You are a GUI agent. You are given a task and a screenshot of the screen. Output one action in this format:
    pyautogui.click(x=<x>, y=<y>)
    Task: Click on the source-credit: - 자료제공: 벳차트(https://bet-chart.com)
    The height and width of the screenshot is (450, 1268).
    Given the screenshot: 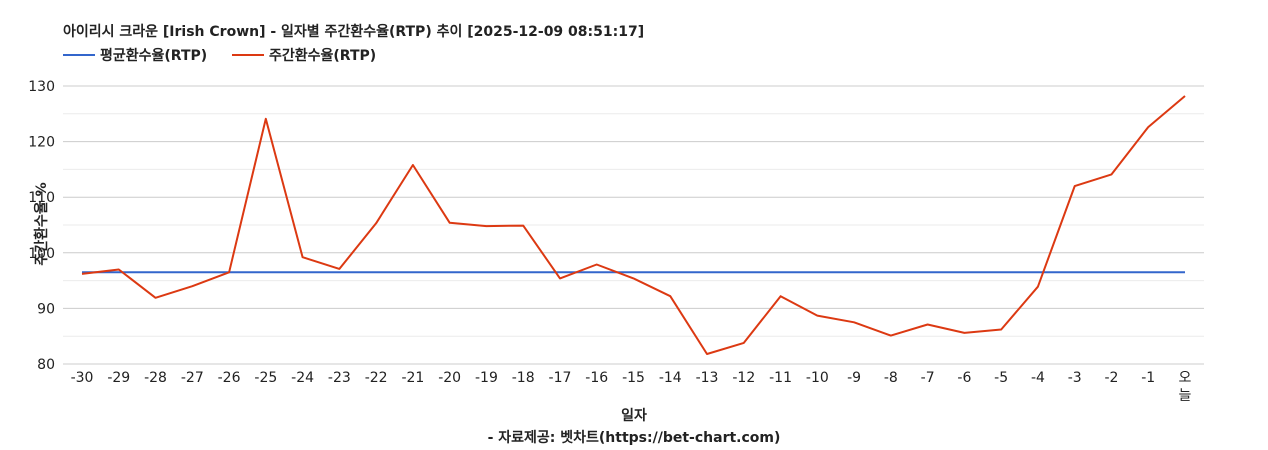 What is the action you would take?
    pyautogui.click(x=634, y=437)
    